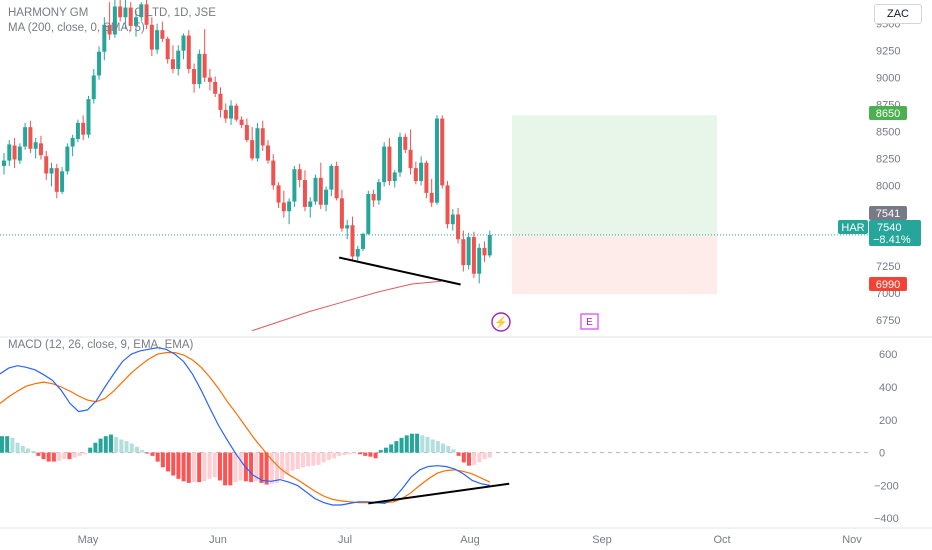 This screenshot has height=550, width=932. Describe the element at coordinates (898, 14) in the screenshot. I see `currency-button: ZAC` at that location.